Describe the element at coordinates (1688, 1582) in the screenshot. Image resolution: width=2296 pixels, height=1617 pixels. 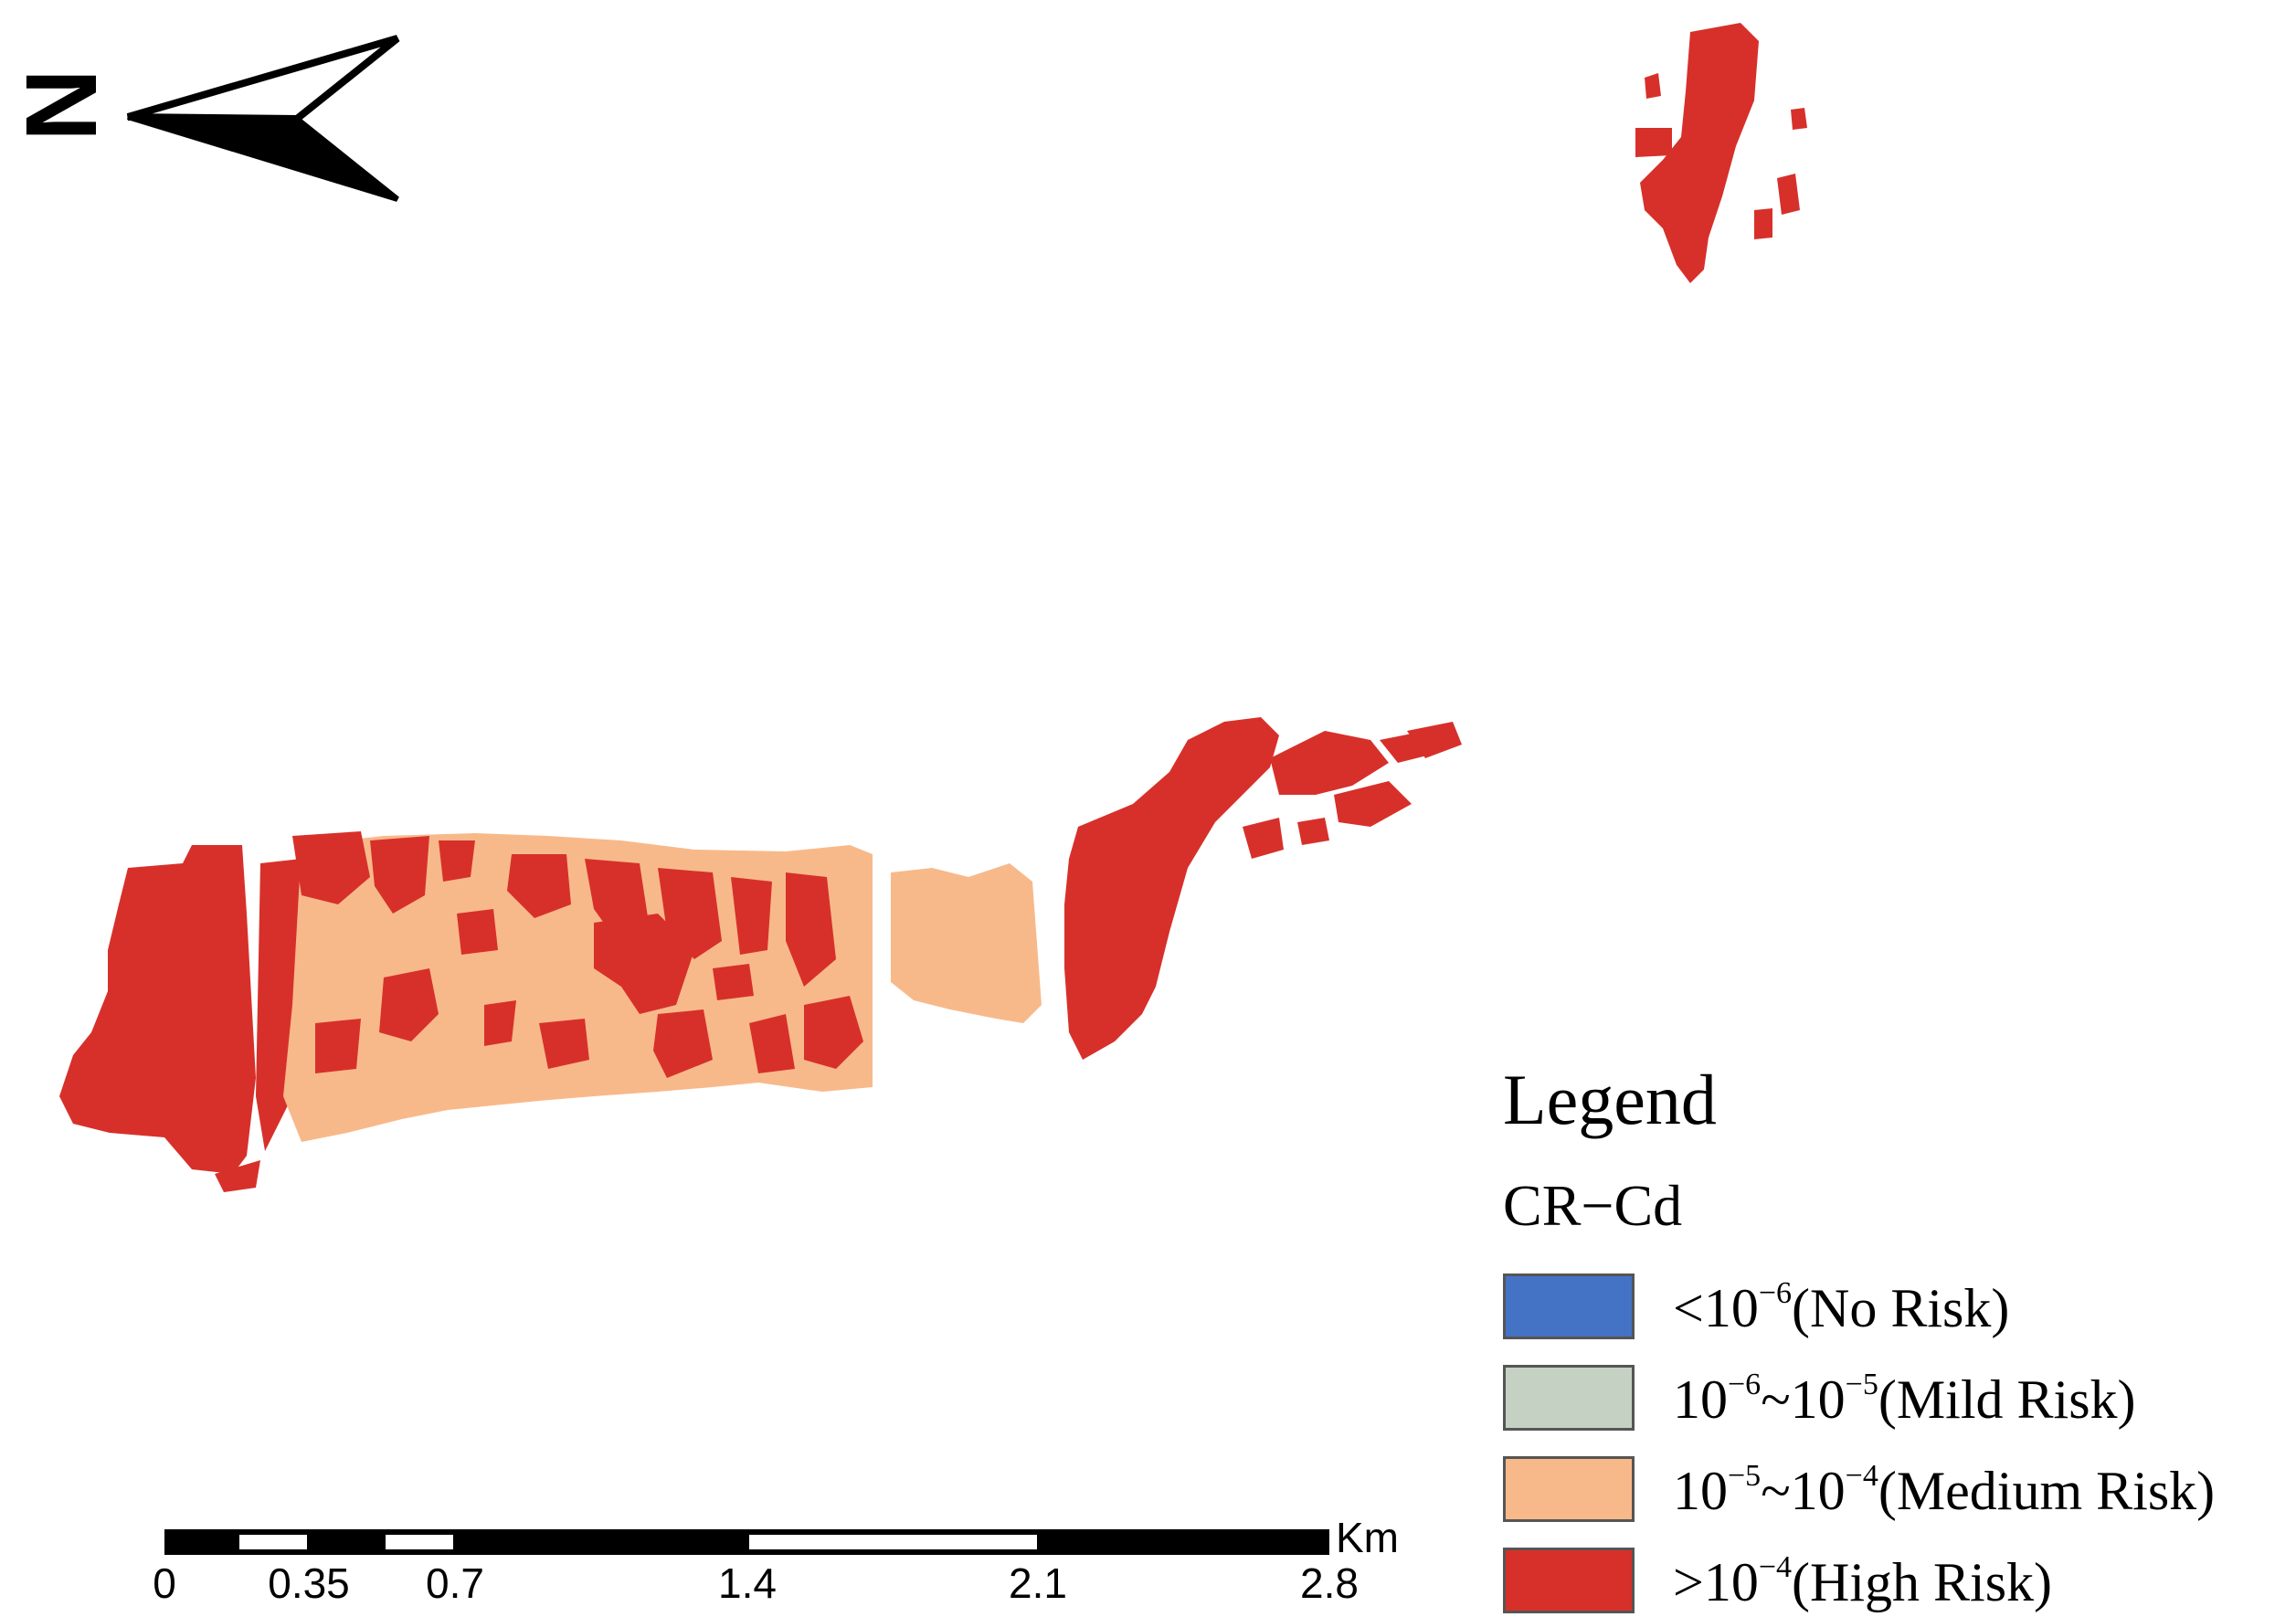
I see `legend-symbol: >` at that location.